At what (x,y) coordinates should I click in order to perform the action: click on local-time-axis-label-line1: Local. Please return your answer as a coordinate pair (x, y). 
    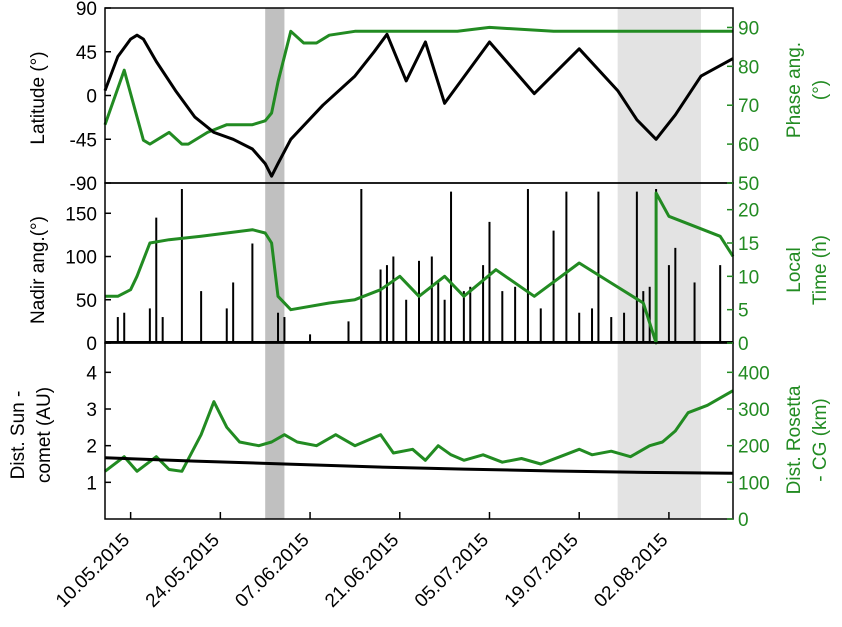
    Looking at the image, I should click on (794, 269).